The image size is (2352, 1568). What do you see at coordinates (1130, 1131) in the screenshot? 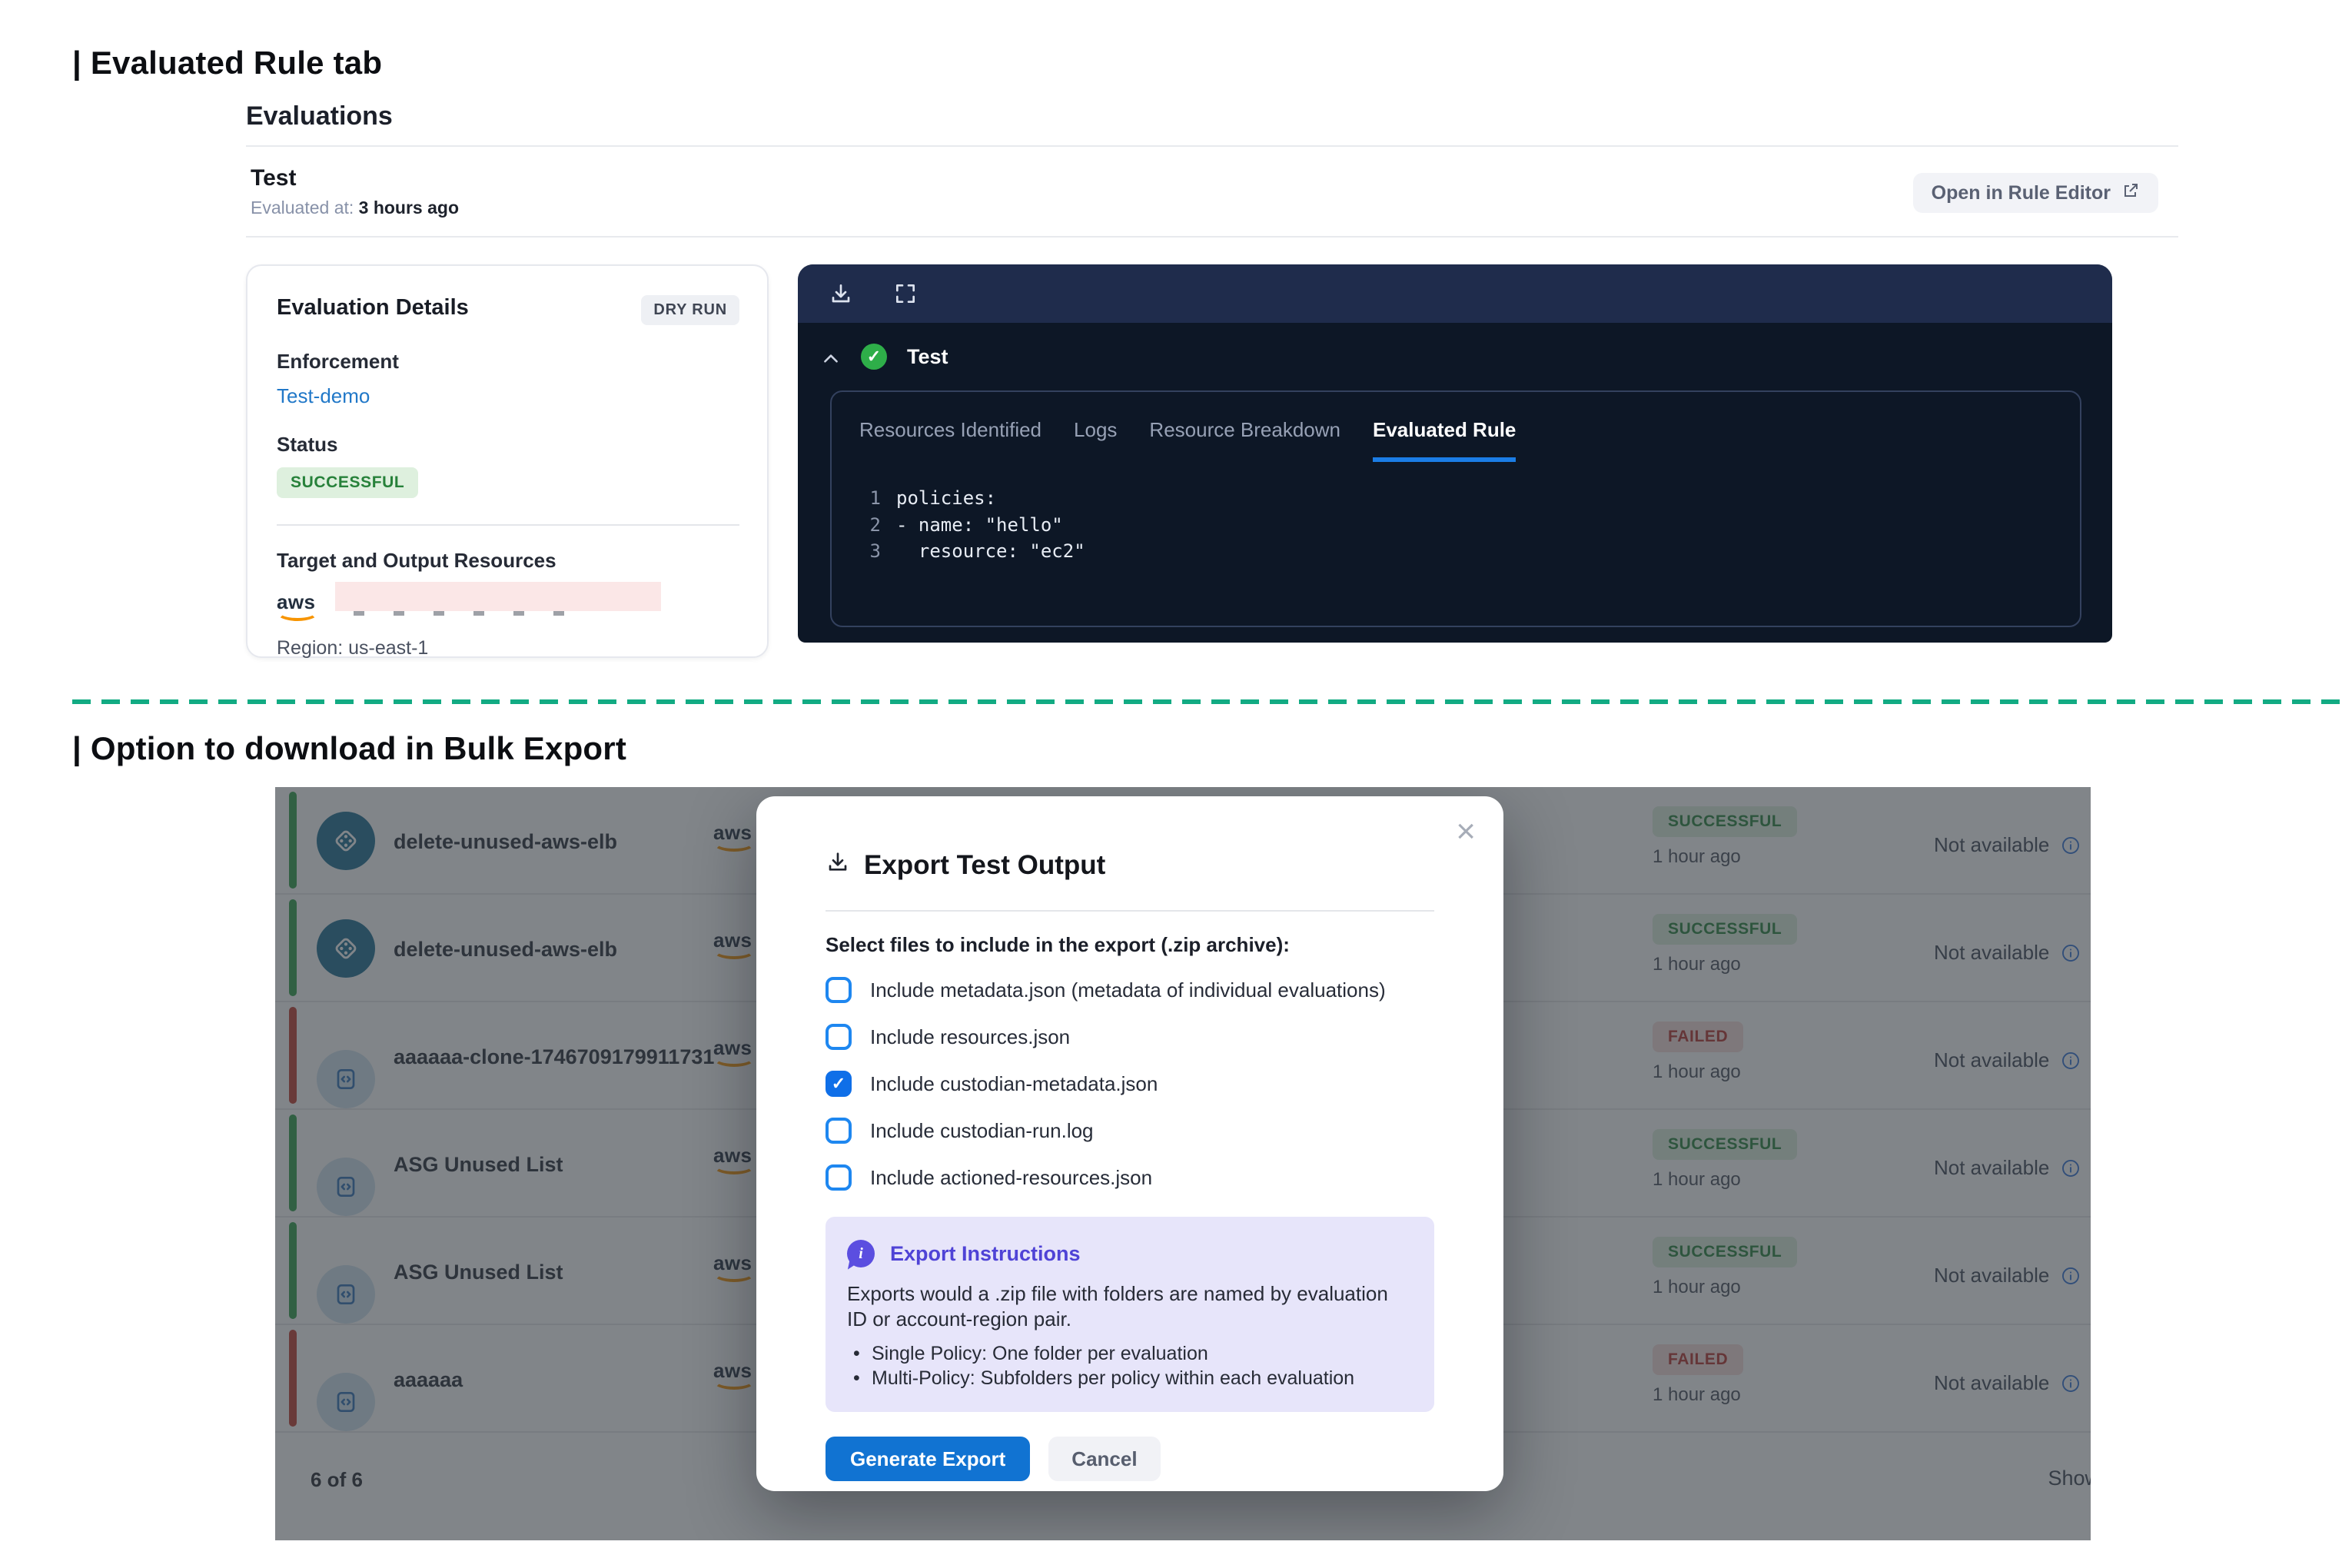
I see `checkbox-row: Include custodian-run.log` at bounding box center [1130, 1131].